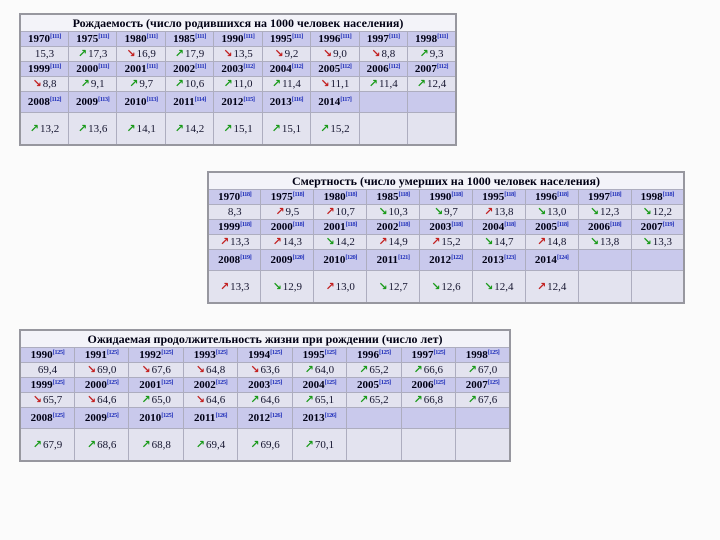 The height and width of the screenshot is (540, 720). What do you see at coordinates (651, 227) in the screenshot?
I see `year-label: 2007` at bounding box center [651, 227].